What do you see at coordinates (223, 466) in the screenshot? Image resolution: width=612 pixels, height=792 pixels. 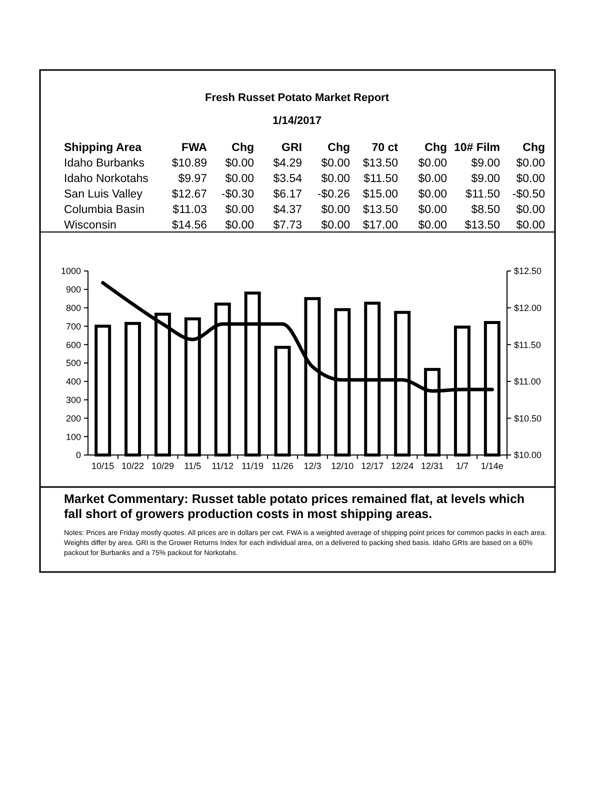 I see `x-tick-label: 11/12` at bounding box center [223, 466].